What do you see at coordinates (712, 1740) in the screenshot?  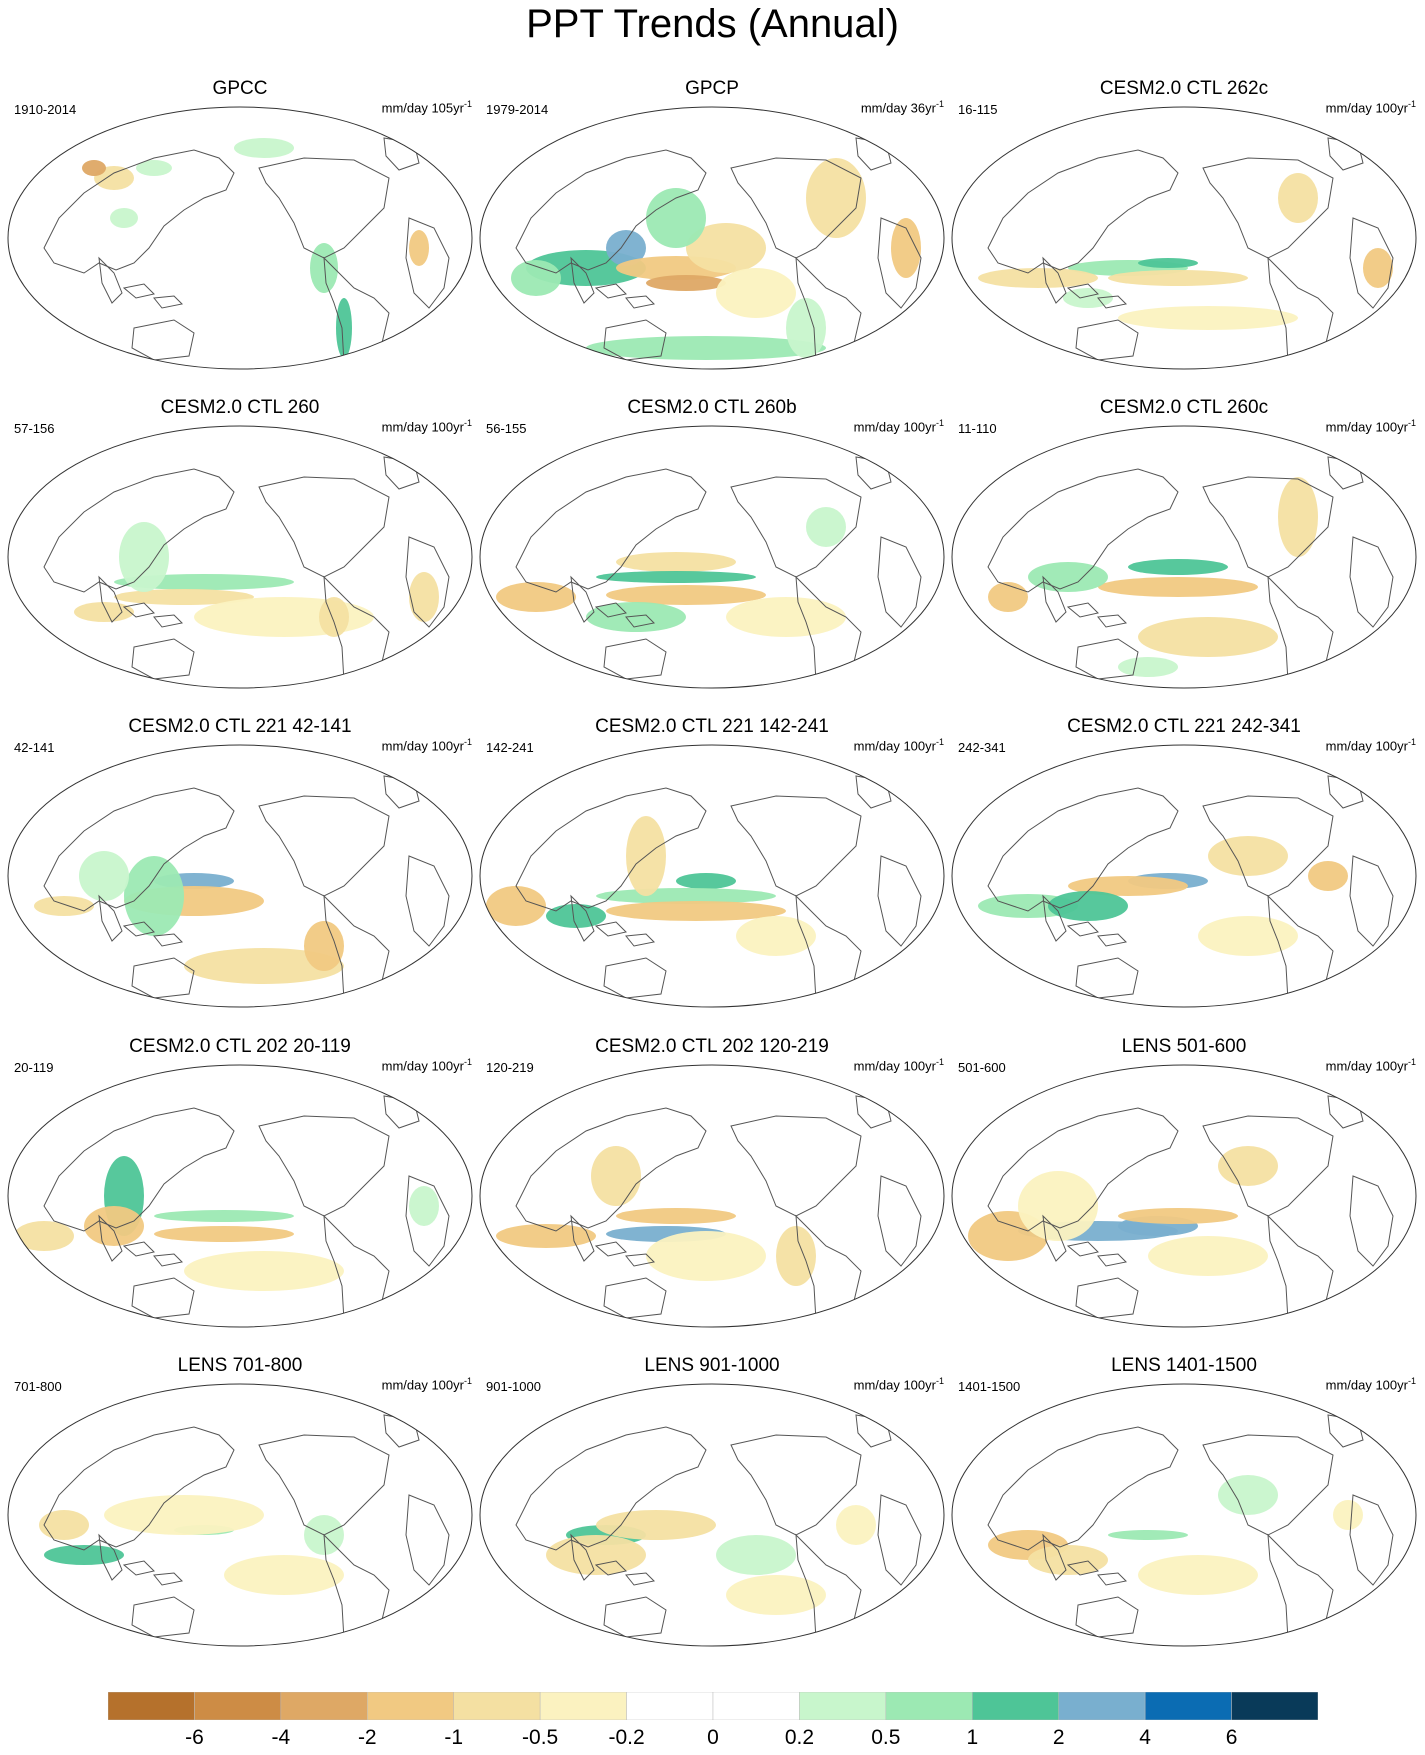 I see `colorbar-labels: -6 -4 -2 -1 -0.5 -0.2 0 0.2 0.5 1 2 4 6` at bounding box center [712, 1740].